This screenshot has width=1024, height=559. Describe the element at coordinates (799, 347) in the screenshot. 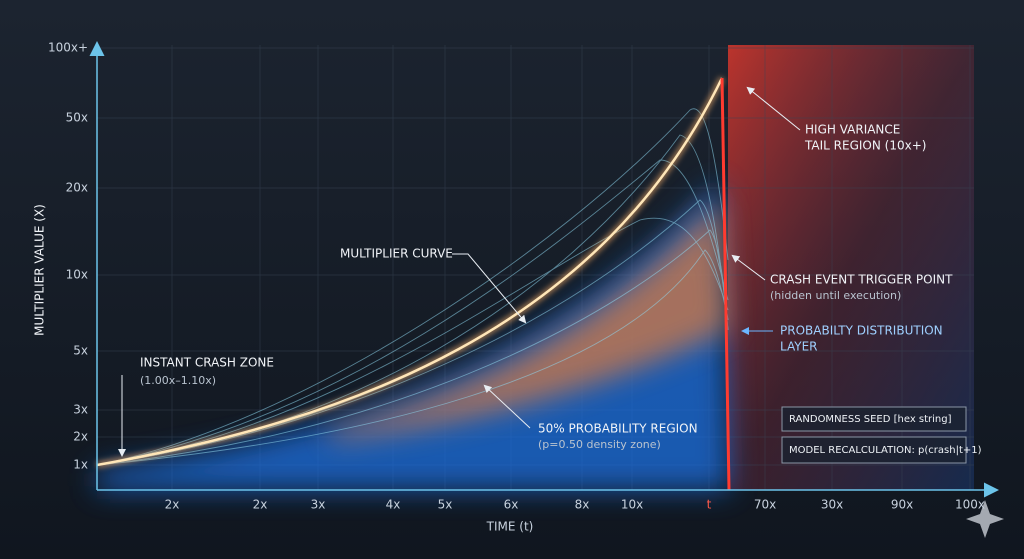

I see `annotation-detail: LAYER` at that location.